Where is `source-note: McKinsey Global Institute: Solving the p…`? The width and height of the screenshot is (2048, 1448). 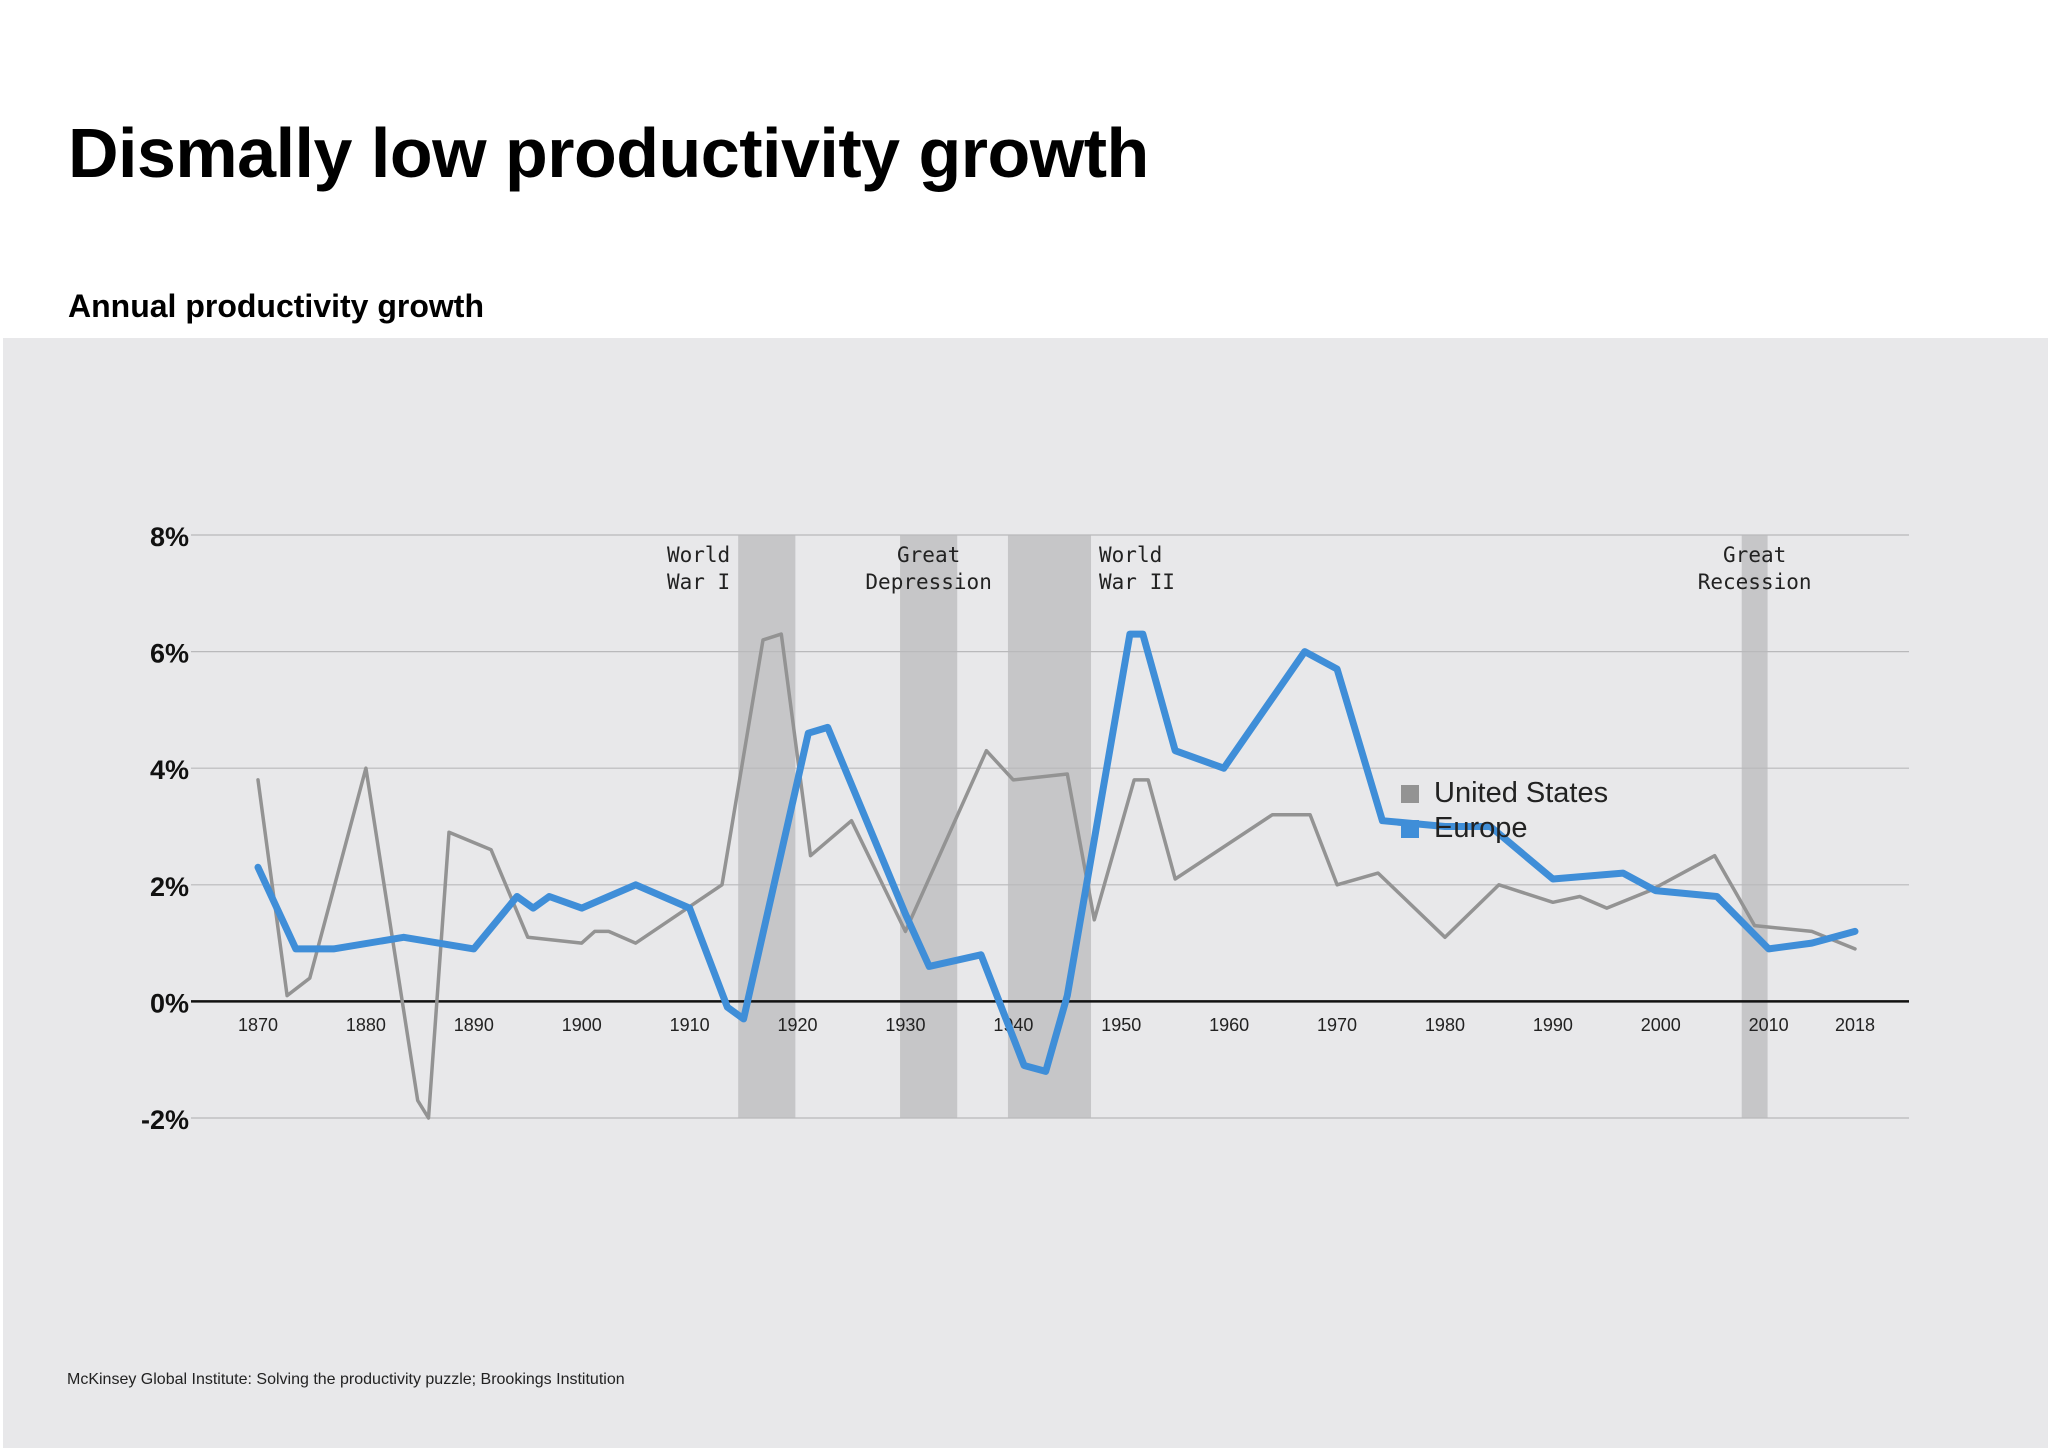 source-note: McKinsey Global Institute: Solving the p… is located at coordinates (346, 1379).